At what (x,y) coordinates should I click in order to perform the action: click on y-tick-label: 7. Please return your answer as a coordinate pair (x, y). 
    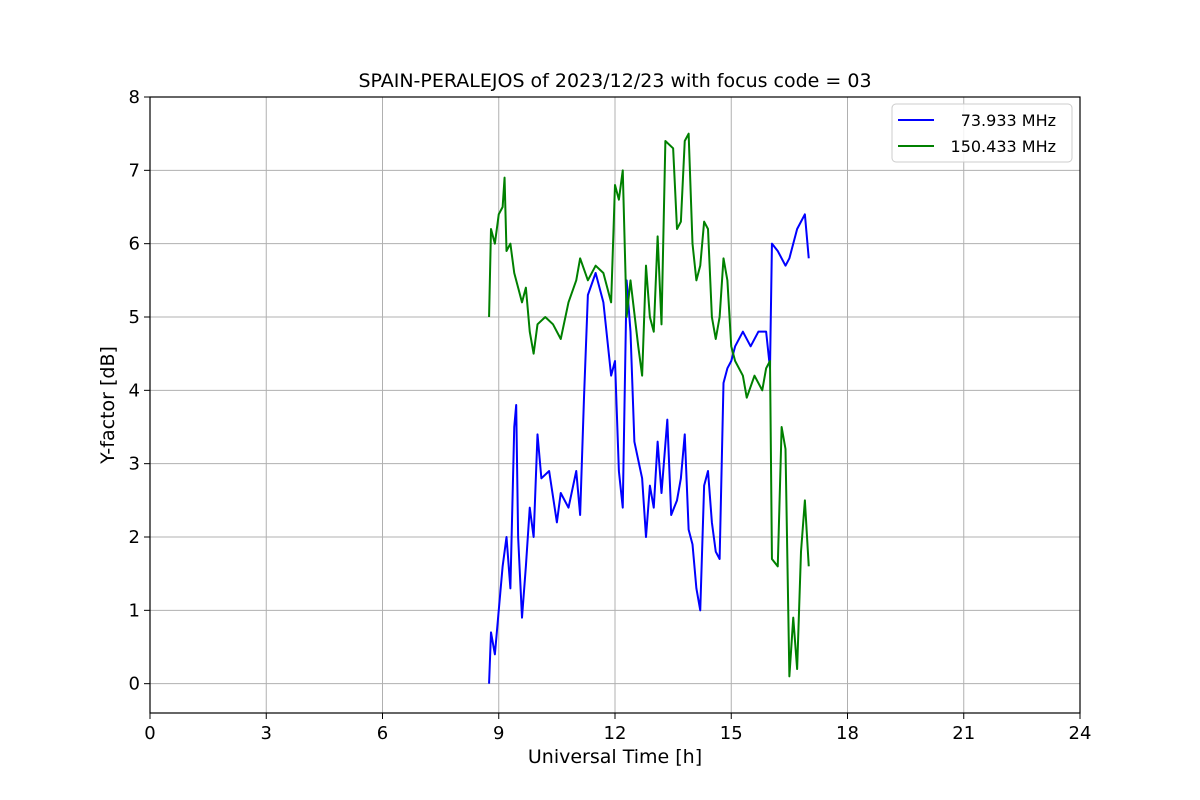
    Looking at the image, I should click on (134, 170).